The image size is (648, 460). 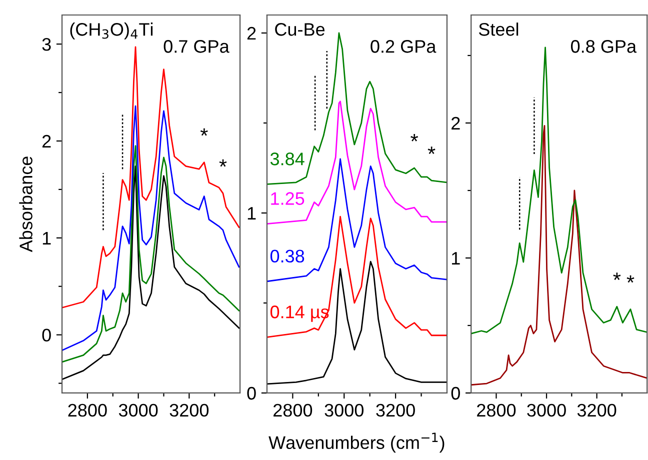 I want to click on chart-title: Cu-Be, so click(x=300, y=29).